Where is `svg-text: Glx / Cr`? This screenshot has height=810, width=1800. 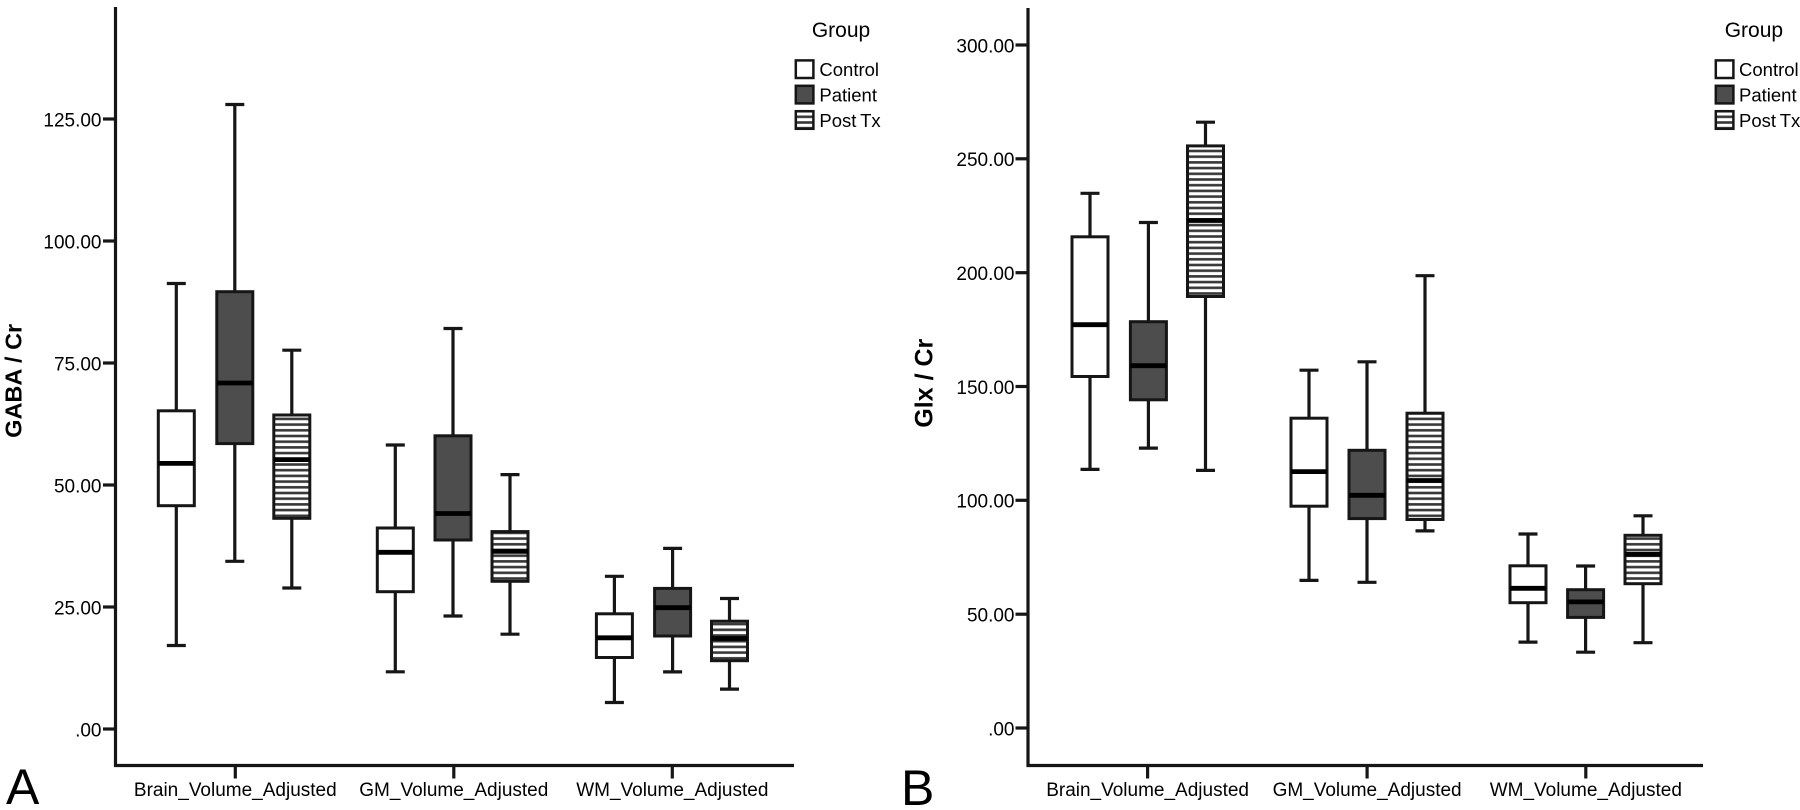
svg-text: Glx / Cr is located at coordinates (925, 382).